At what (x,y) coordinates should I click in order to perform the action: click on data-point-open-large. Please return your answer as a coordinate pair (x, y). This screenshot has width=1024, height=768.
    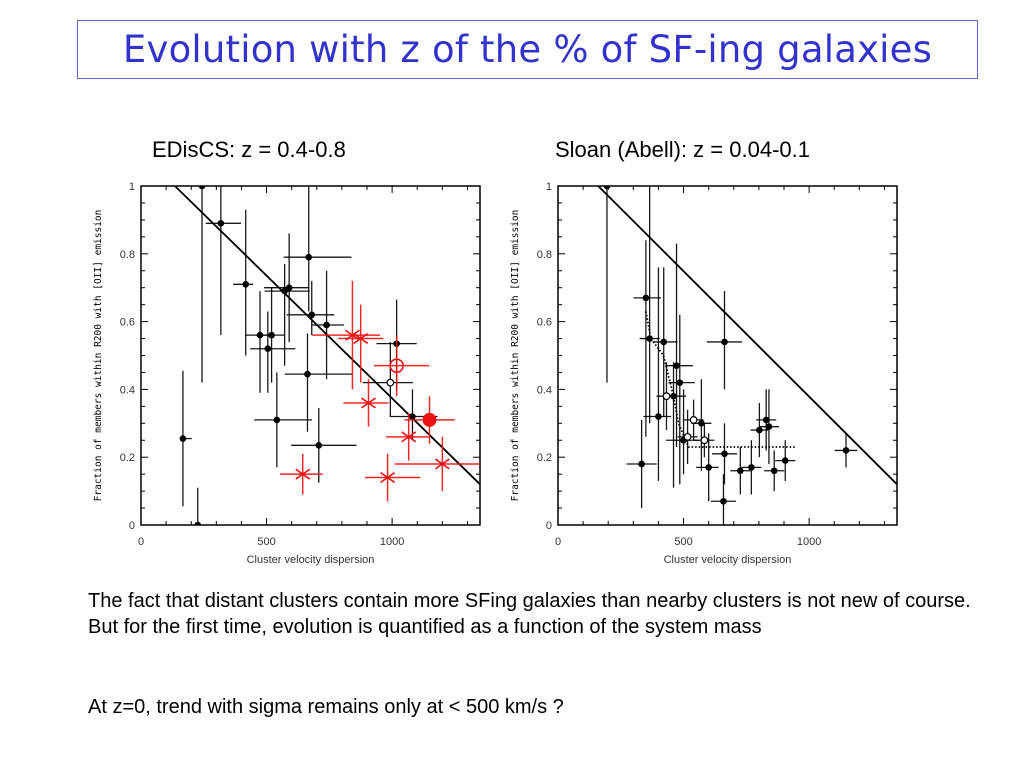
    Looking at the image, I should click on (396, 365).